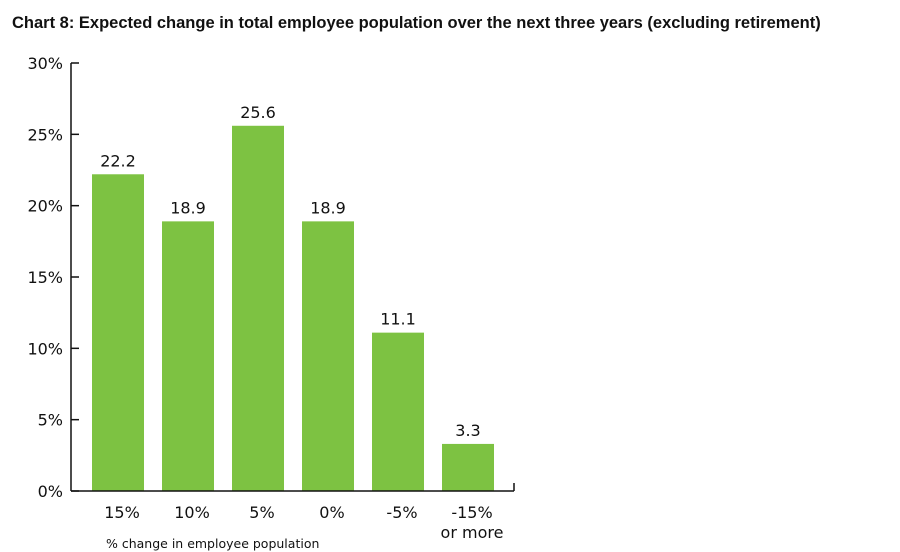 This screenshot has width=900, height=552. What do you see at coordinates (258, 112) in the screenshot?
I see `bar-value-label: 25.6` at bounding box center [258, 112].